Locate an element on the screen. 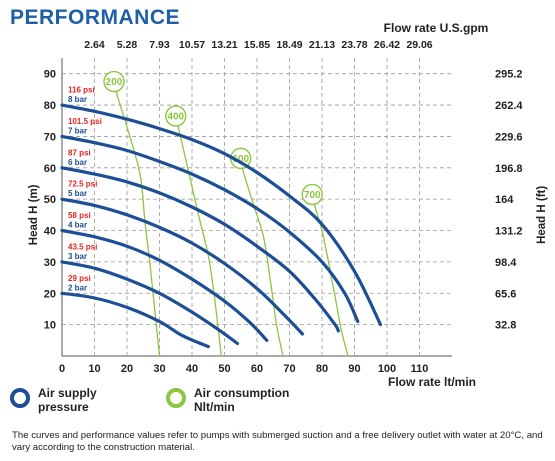 The width and height of the screenshot is (555, 461). bar-label: 5 bar is located at coordinates (77, 193).